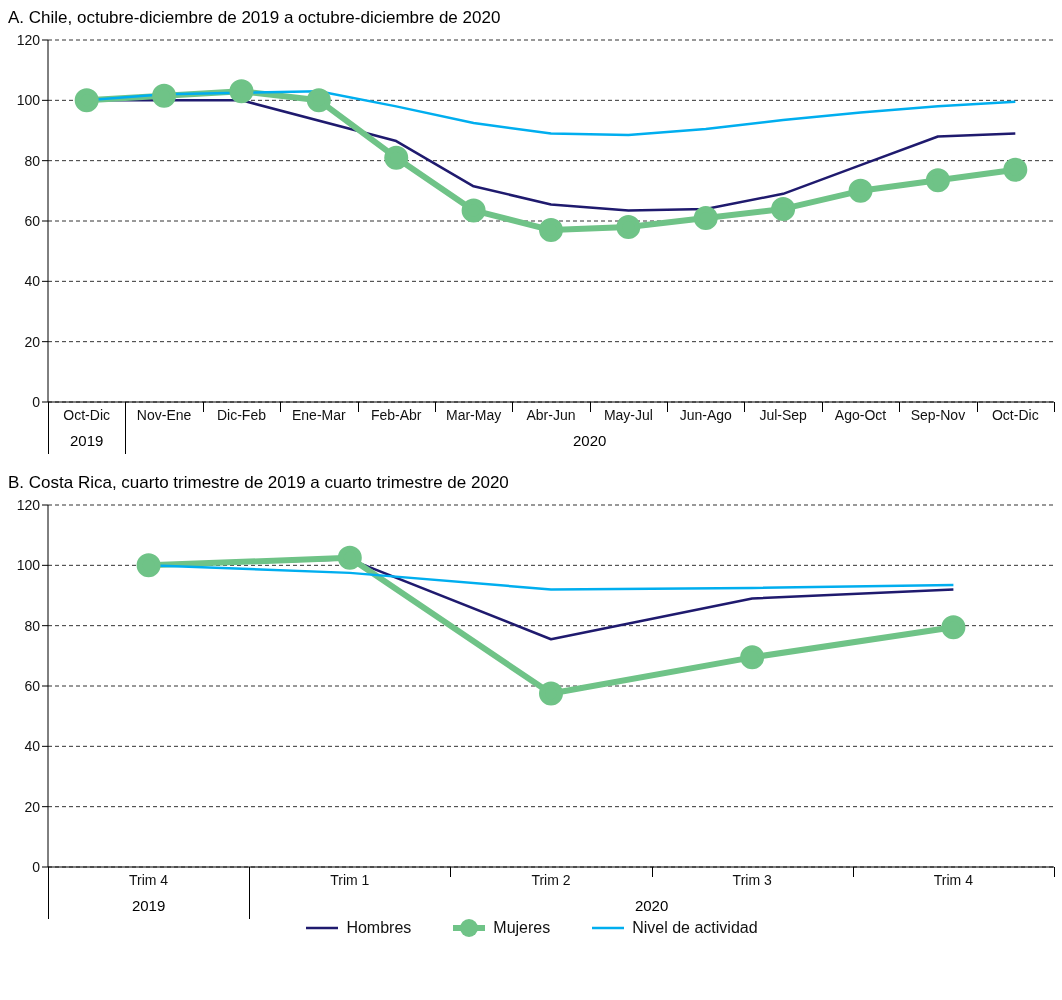 The height and width of the screenshot is (1000, 1062). I want to click on x-tick-label: Trim 3, so click(752, 879).